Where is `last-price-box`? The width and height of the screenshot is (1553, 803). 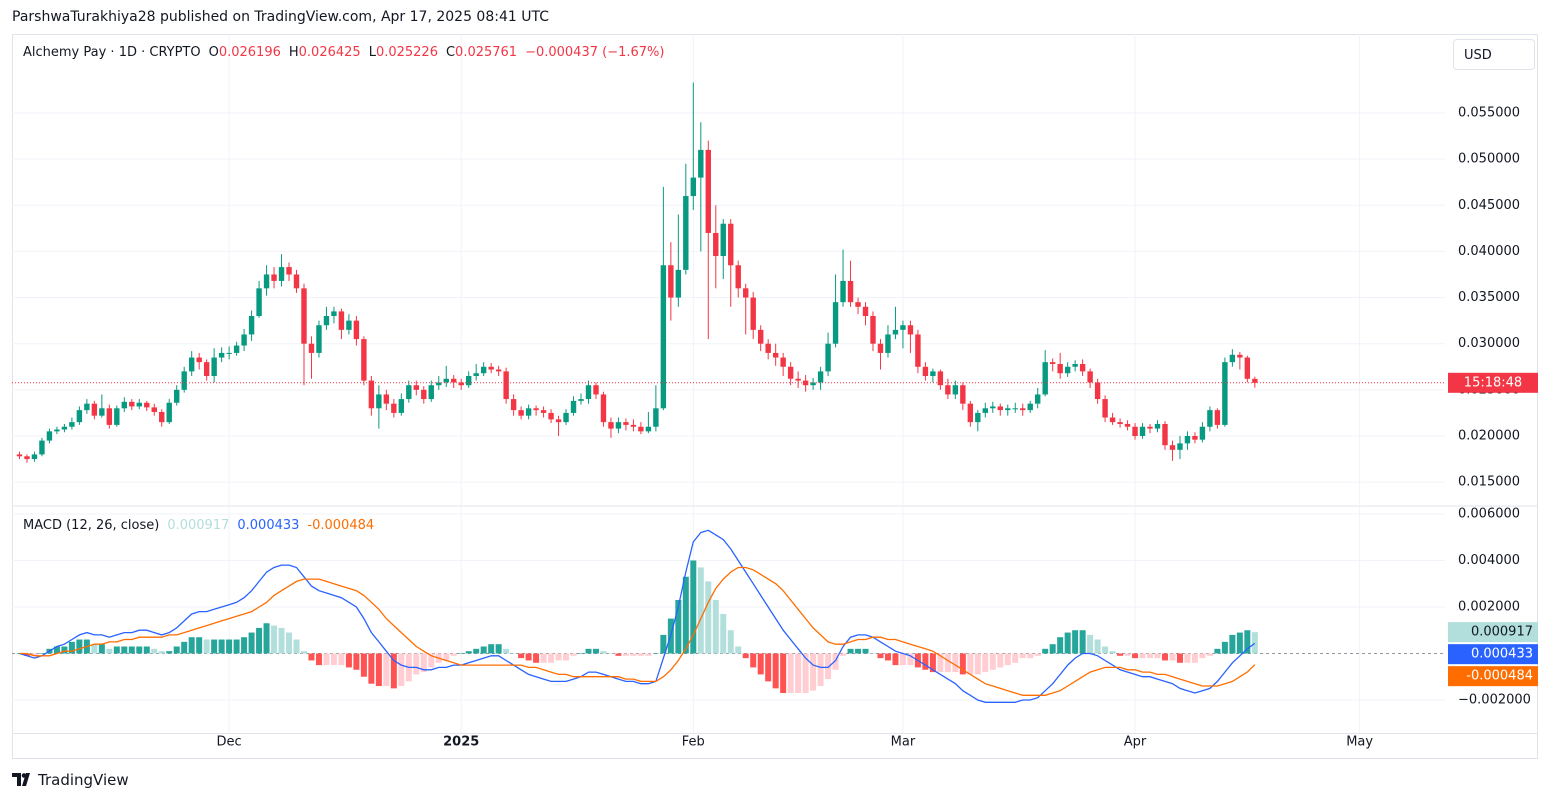 last-price-box is located at coordinates (1493, 382).